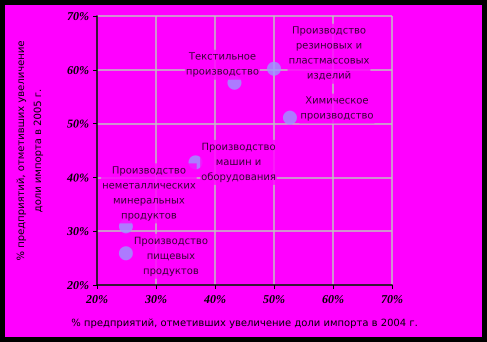  Describe the element at coordinates (171, 256) in the screenshot. I see `annotation: Производство пищевых продуктов` at that location.